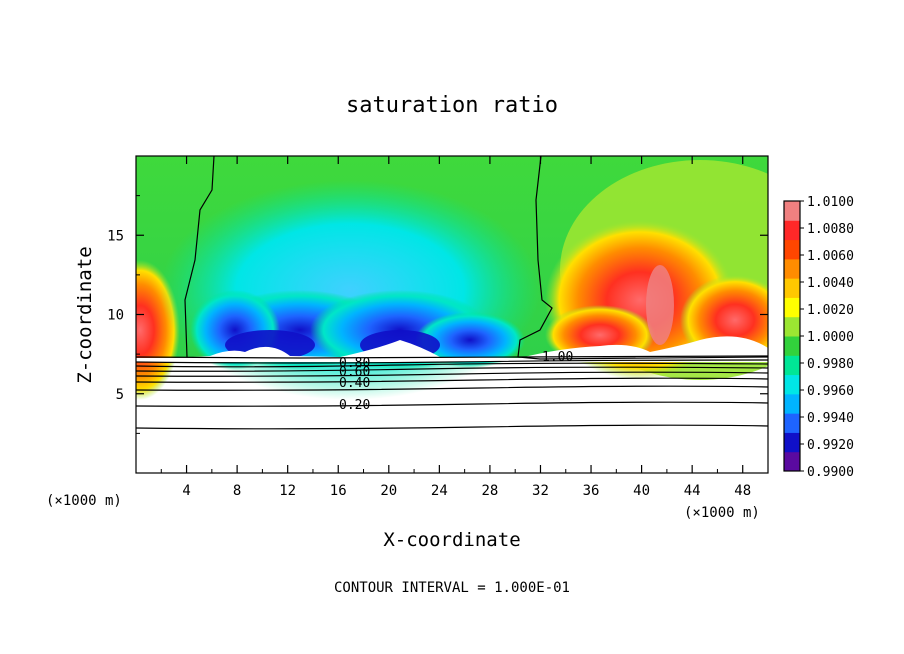 The width and height of the screenshot is (904, 654). What do you see at coordinates (354, 372) in the screenshot?
I see `contour-label-3: 0.60` at bounding box center [354, 372].